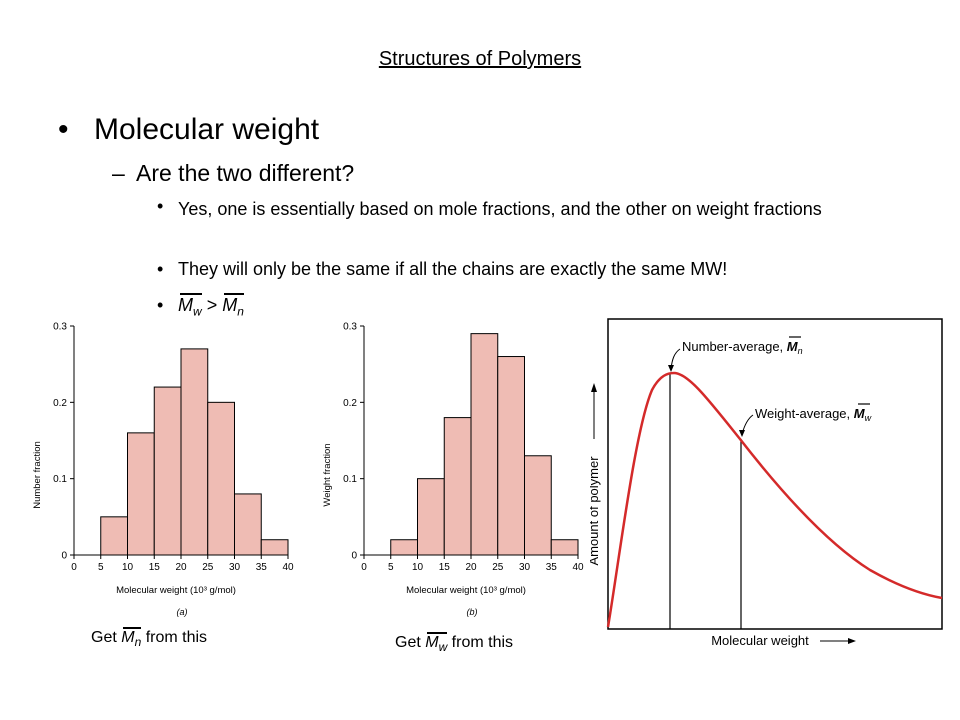  Describe the element at coordinates (480, 59) in the screenshot. I see `slide-title: Structures of Polymers` at that location.